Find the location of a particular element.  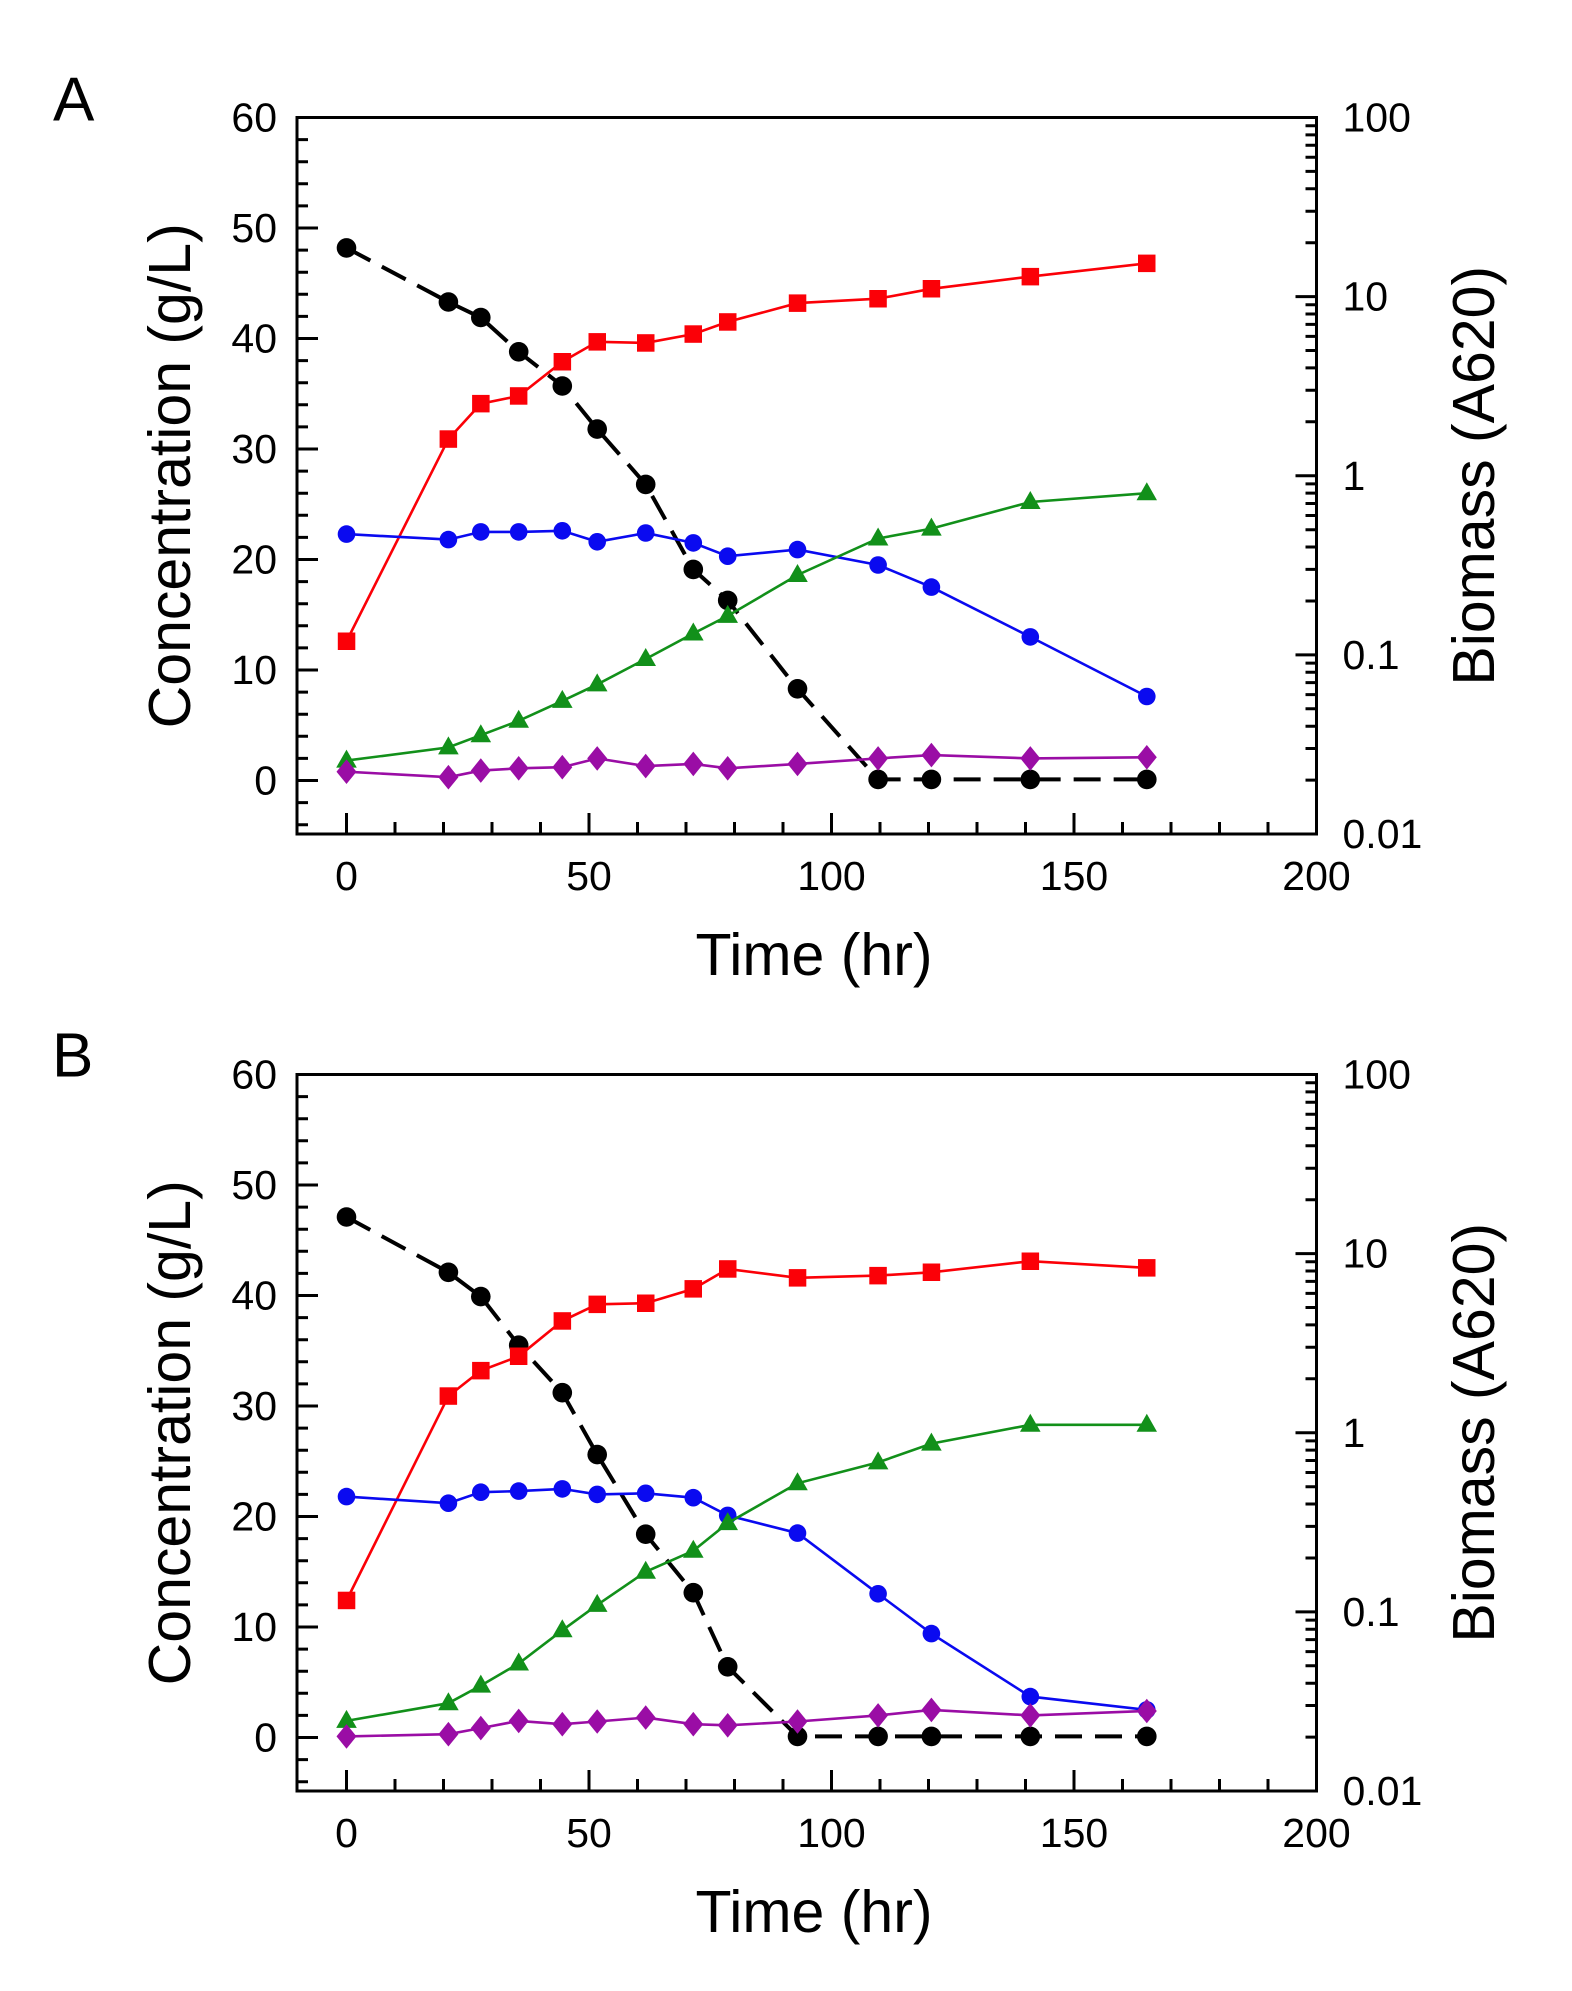

svg-text: A is located at coordinates (74, 100).